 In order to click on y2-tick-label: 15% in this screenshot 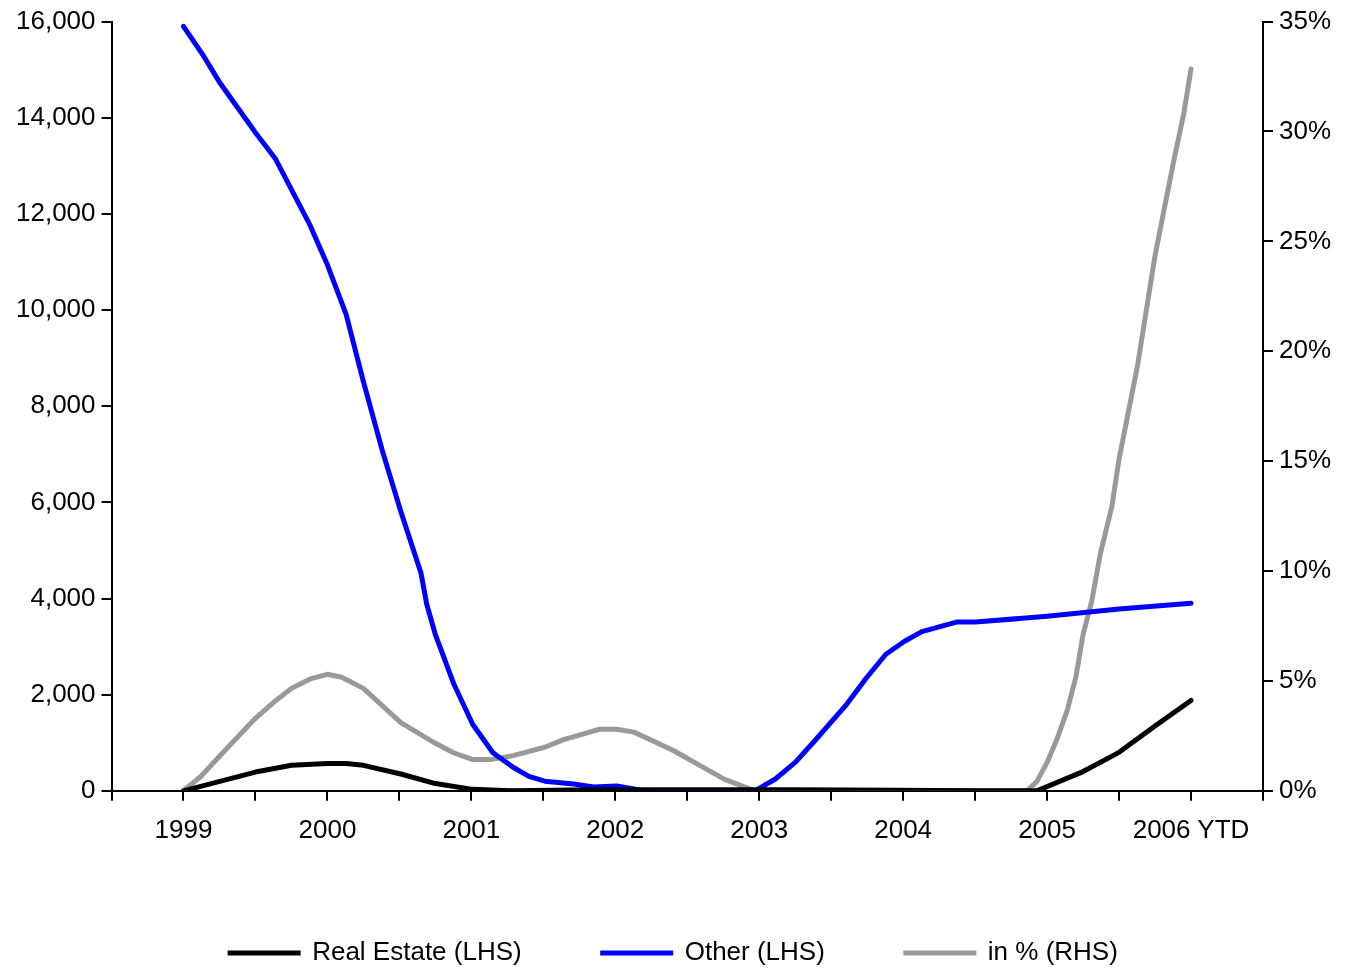, I will do `click(1305, 459)`.